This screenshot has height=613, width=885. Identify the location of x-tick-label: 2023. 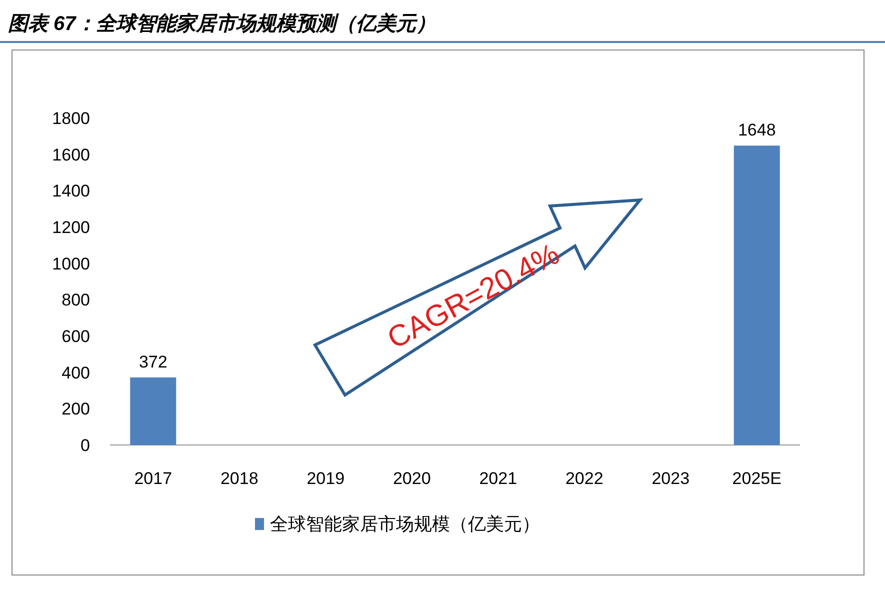
(671, 478).